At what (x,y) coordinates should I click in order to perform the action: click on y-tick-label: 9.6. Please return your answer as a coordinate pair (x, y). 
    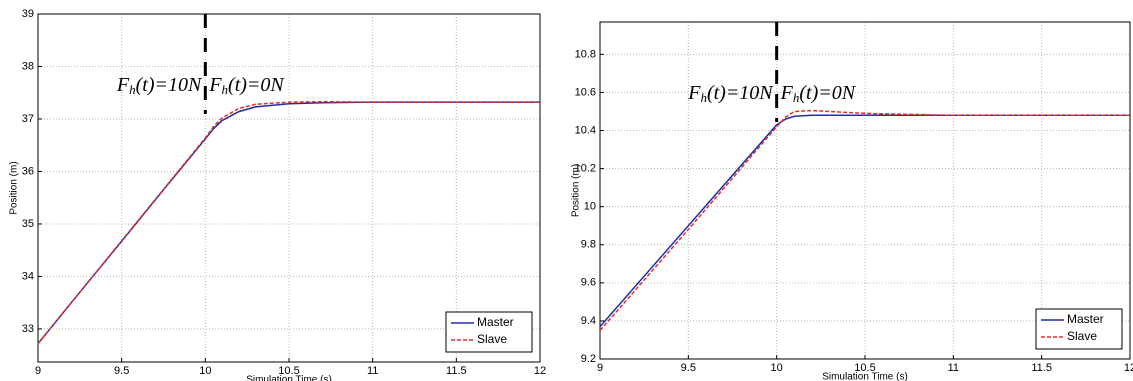
    Looking at the image, I should click on (588, 283).